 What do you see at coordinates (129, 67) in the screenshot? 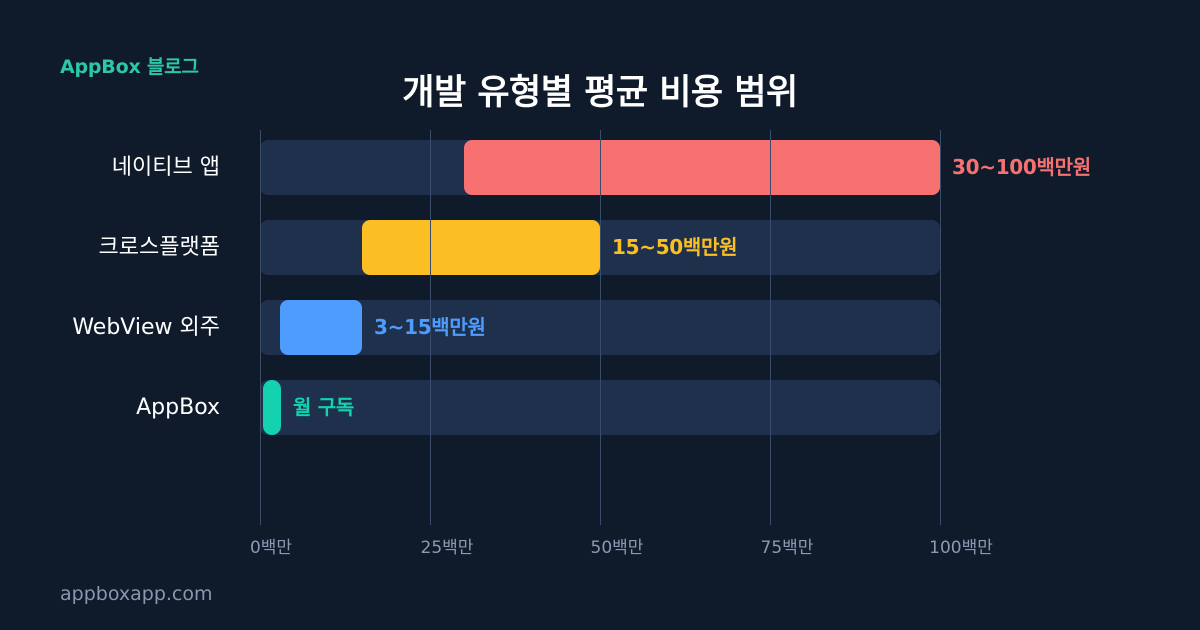
I see `brand-label: AppBox 블로그` at bounding box center [129, 67].